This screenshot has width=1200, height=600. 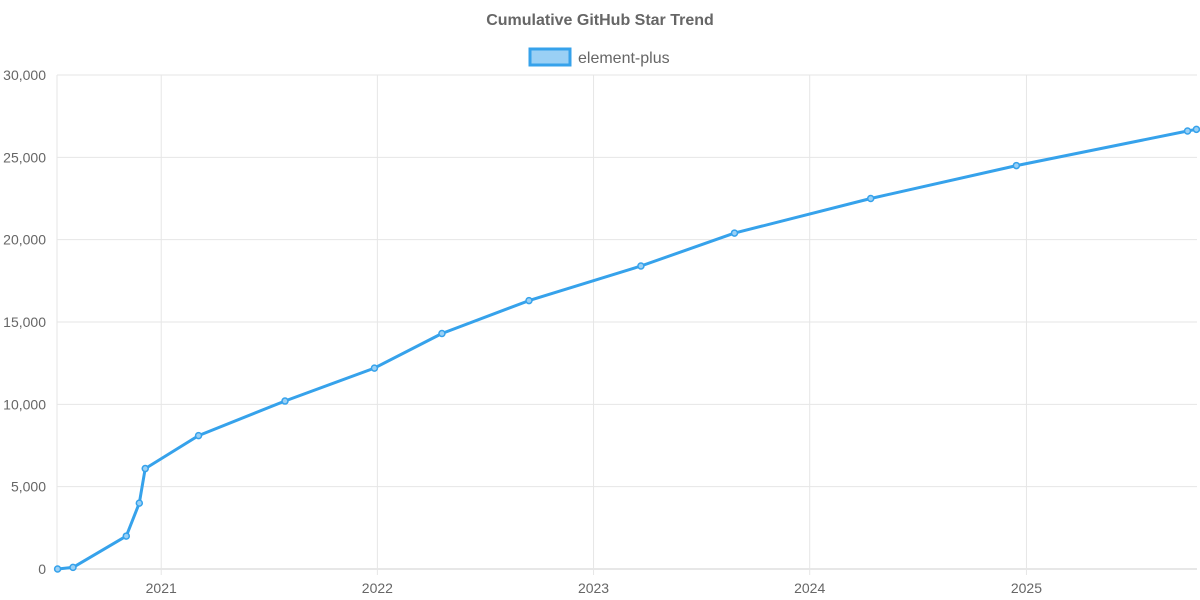 I want to click on y-tick-label: 0, so click(x=42, y=569).